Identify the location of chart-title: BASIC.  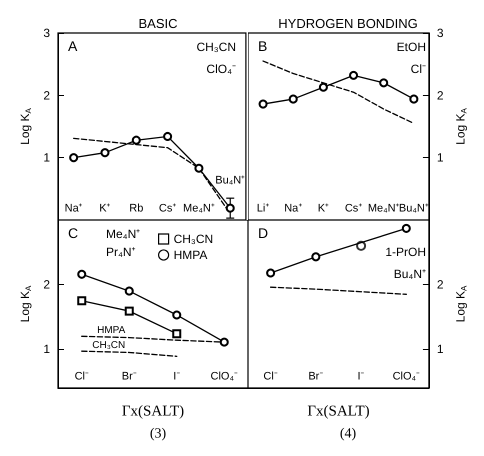
(158, 23).